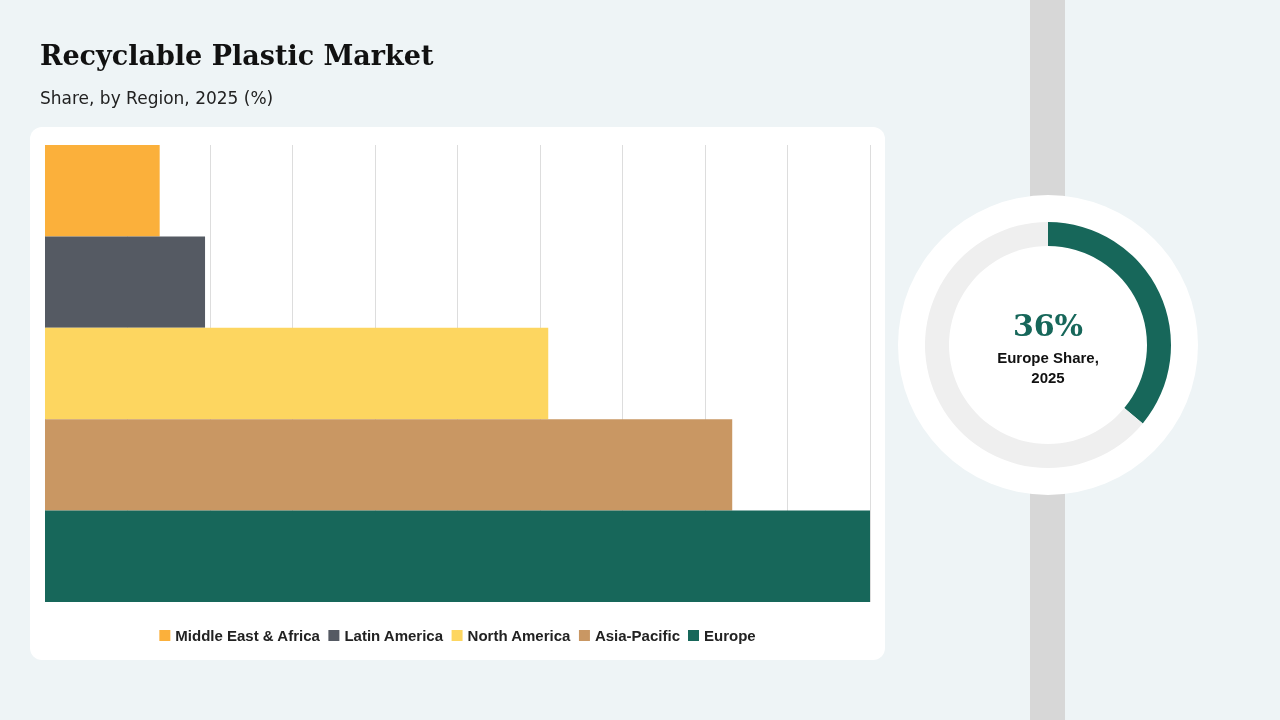 This screenshot has width=1280, height=720. What do you see at coordinates (729, 635) in the screenshot?
I see `legend-label: Europe` at bounding box center [729, 635].